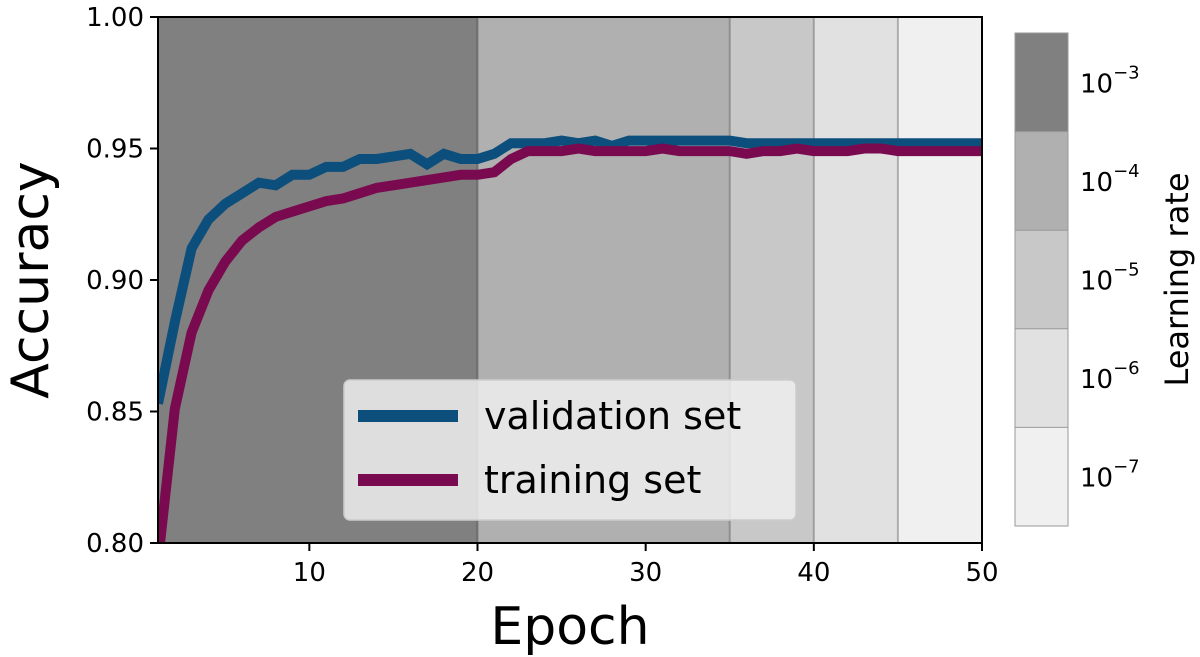 The width and height of the screenshot is (1200, 657). Describe the element at coordinates (1126, 270) in the screenshot. I see `colorbar-tick-exp: −5` at that location.